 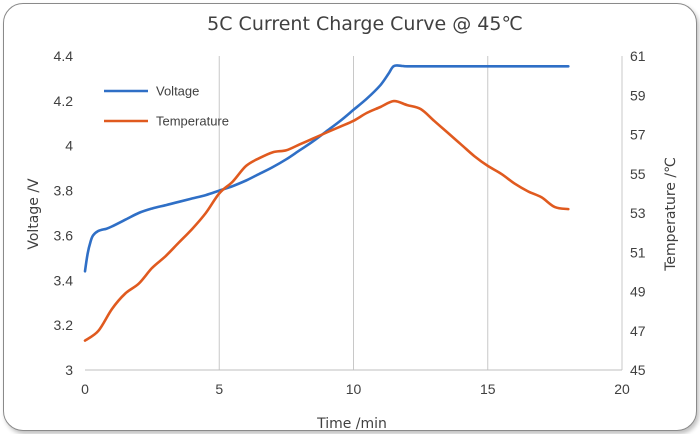 What do you see at coordinates (69, 146) in the screenshot?
I see `y-tick-label: 4` at bounding box center [69, 146].